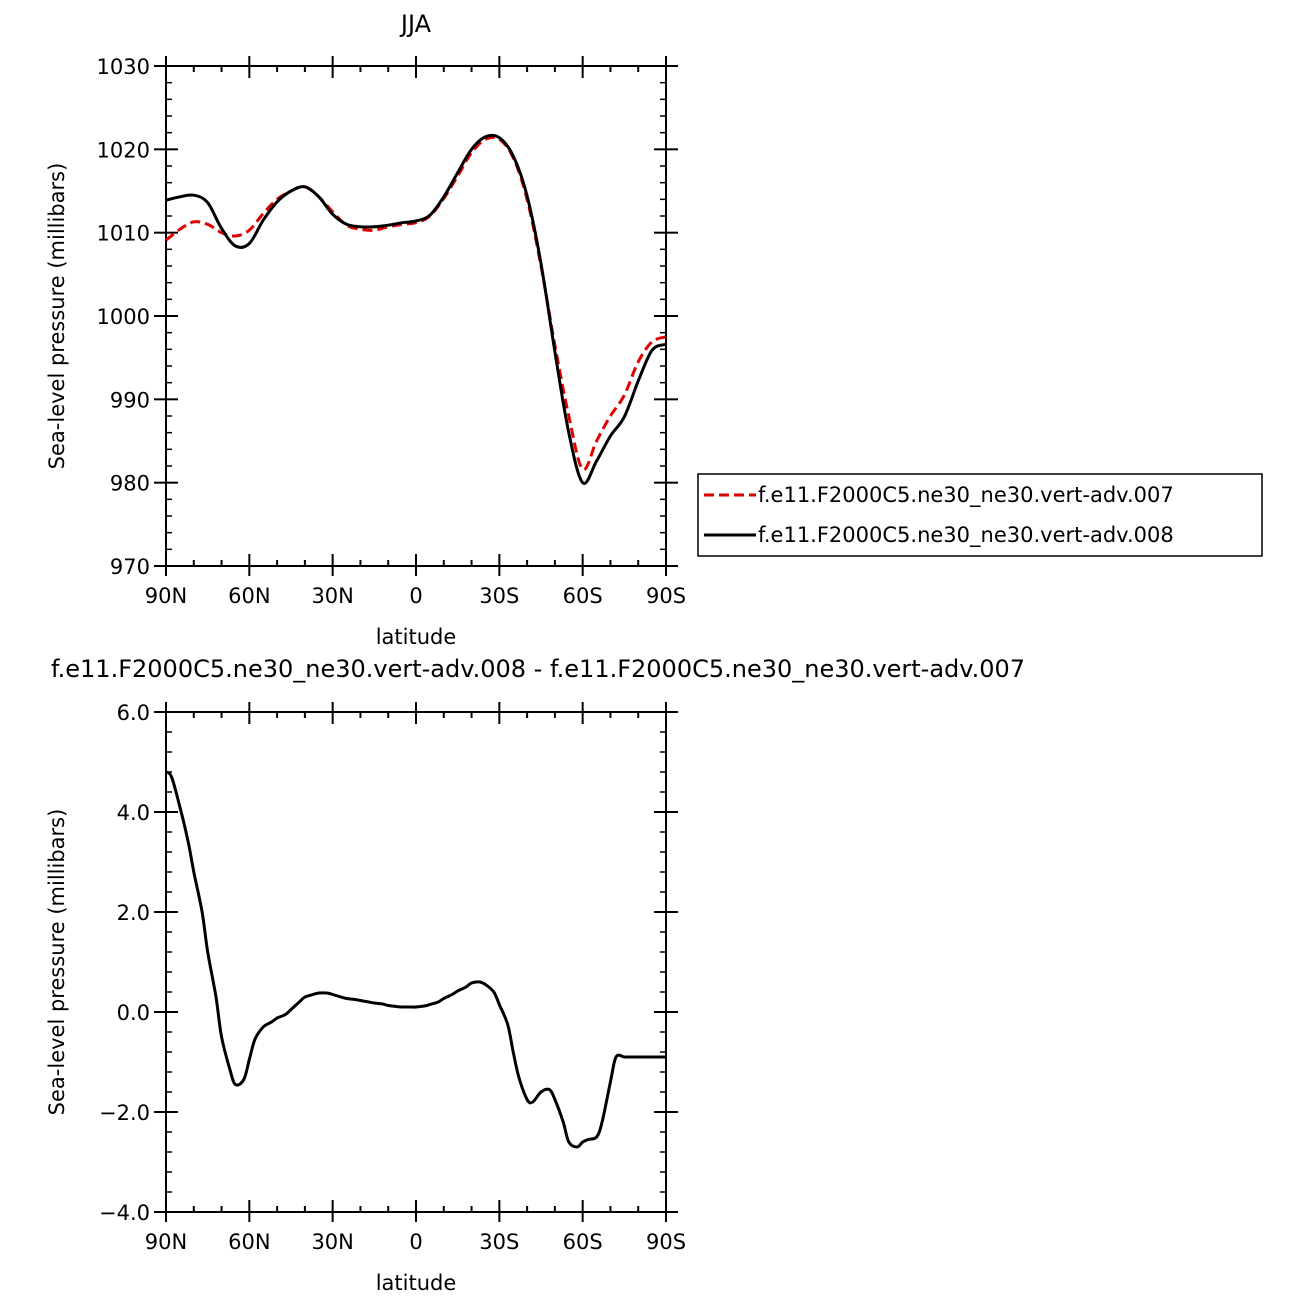 This screenshot has width=1306, height=1303. Describe the element at coordinates (123, 317) in the screenshot. I see `y-tick-label: 1000` at that location.